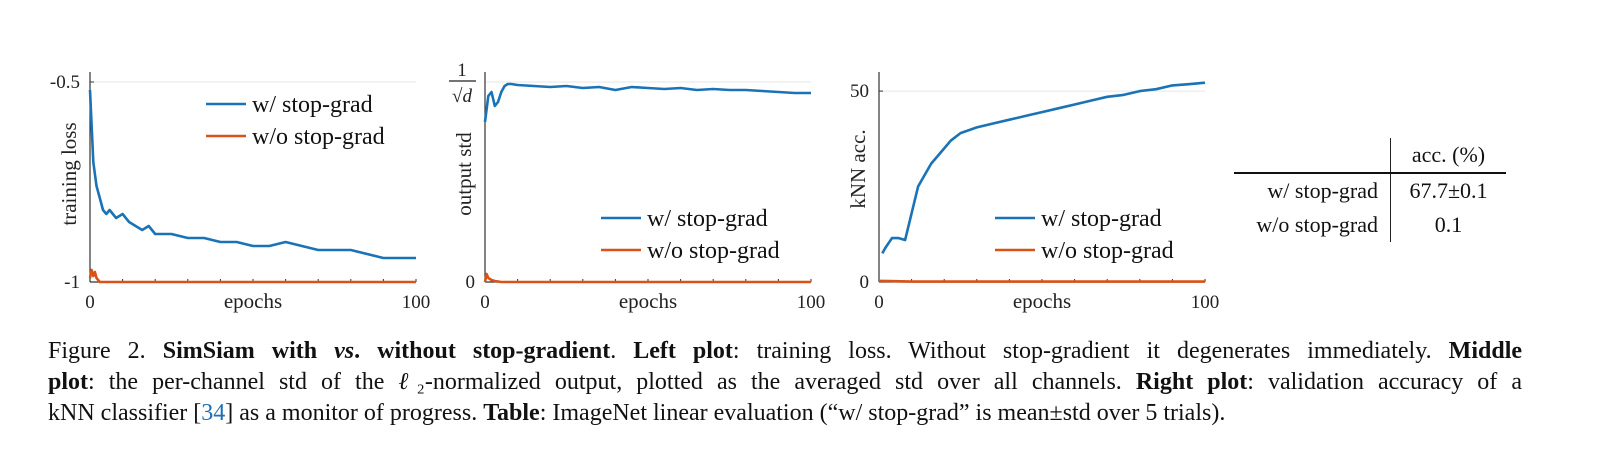 This screenshot has height=456, width=1609. I want to click on table-cell-acc: 0.1, so click(1448, 225).